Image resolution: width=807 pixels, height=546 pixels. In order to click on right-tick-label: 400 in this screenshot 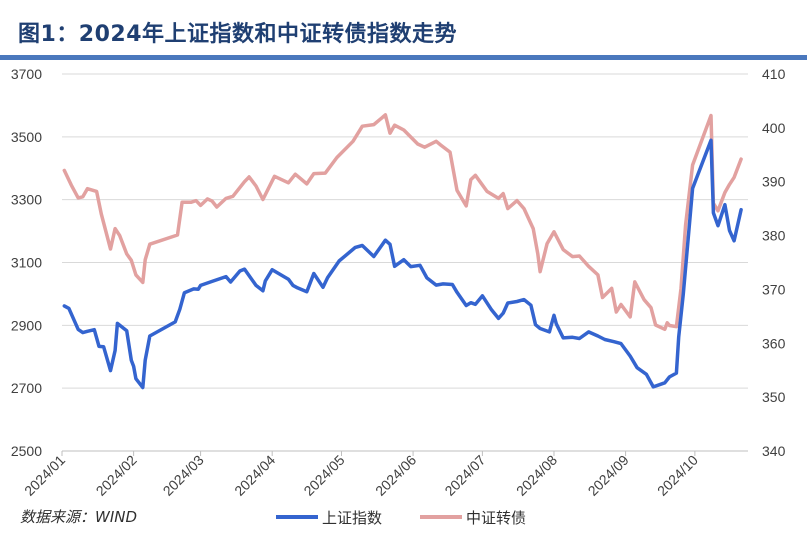, I will do `click(774, 128)`.